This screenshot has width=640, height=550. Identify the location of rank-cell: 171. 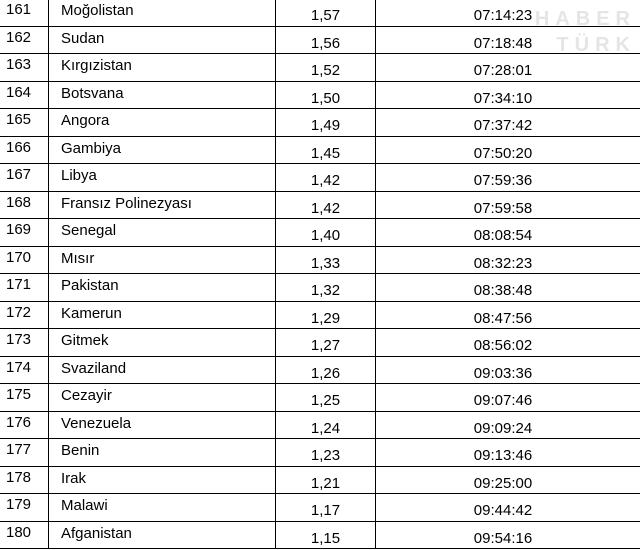
(19, 284).